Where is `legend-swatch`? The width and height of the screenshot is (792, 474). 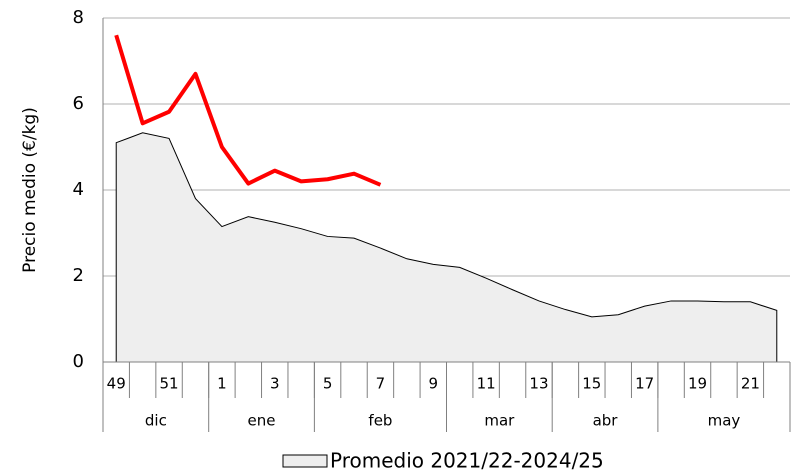
legend-swatch is located at coordinates (305, 461).